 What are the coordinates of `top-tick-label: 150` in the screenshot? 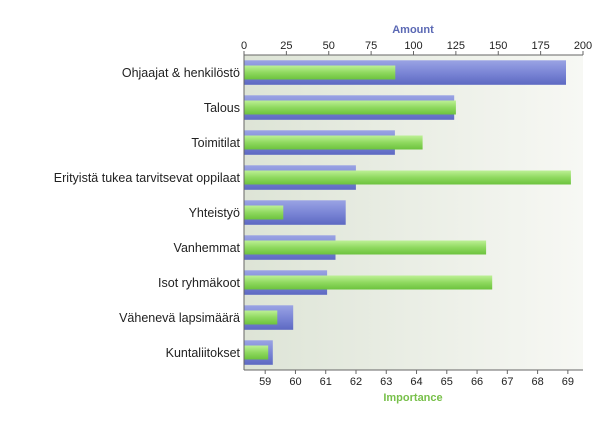 It's located at (498, 46).